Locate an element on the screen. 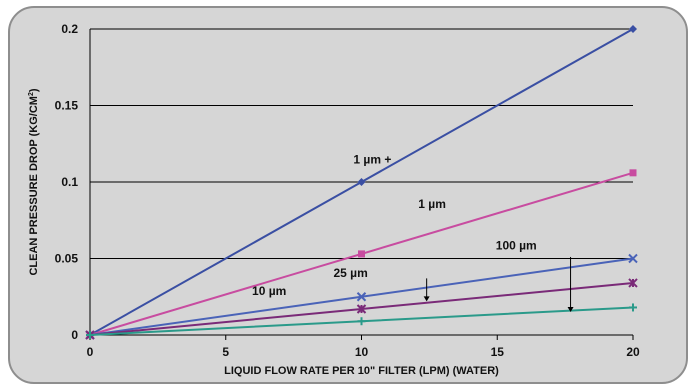 Image resolution: width=696 pixels, height=390 pixels. series-annotation: 1 µm + is located at coordinates (372, 160).